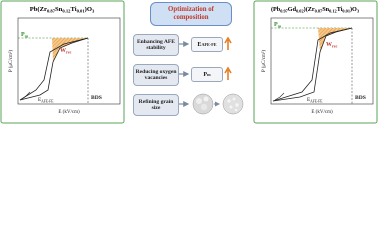  What do you see at coordinates (233, 104) in the screenshot?
I see `grain-image` at bounding box center [233, 104].